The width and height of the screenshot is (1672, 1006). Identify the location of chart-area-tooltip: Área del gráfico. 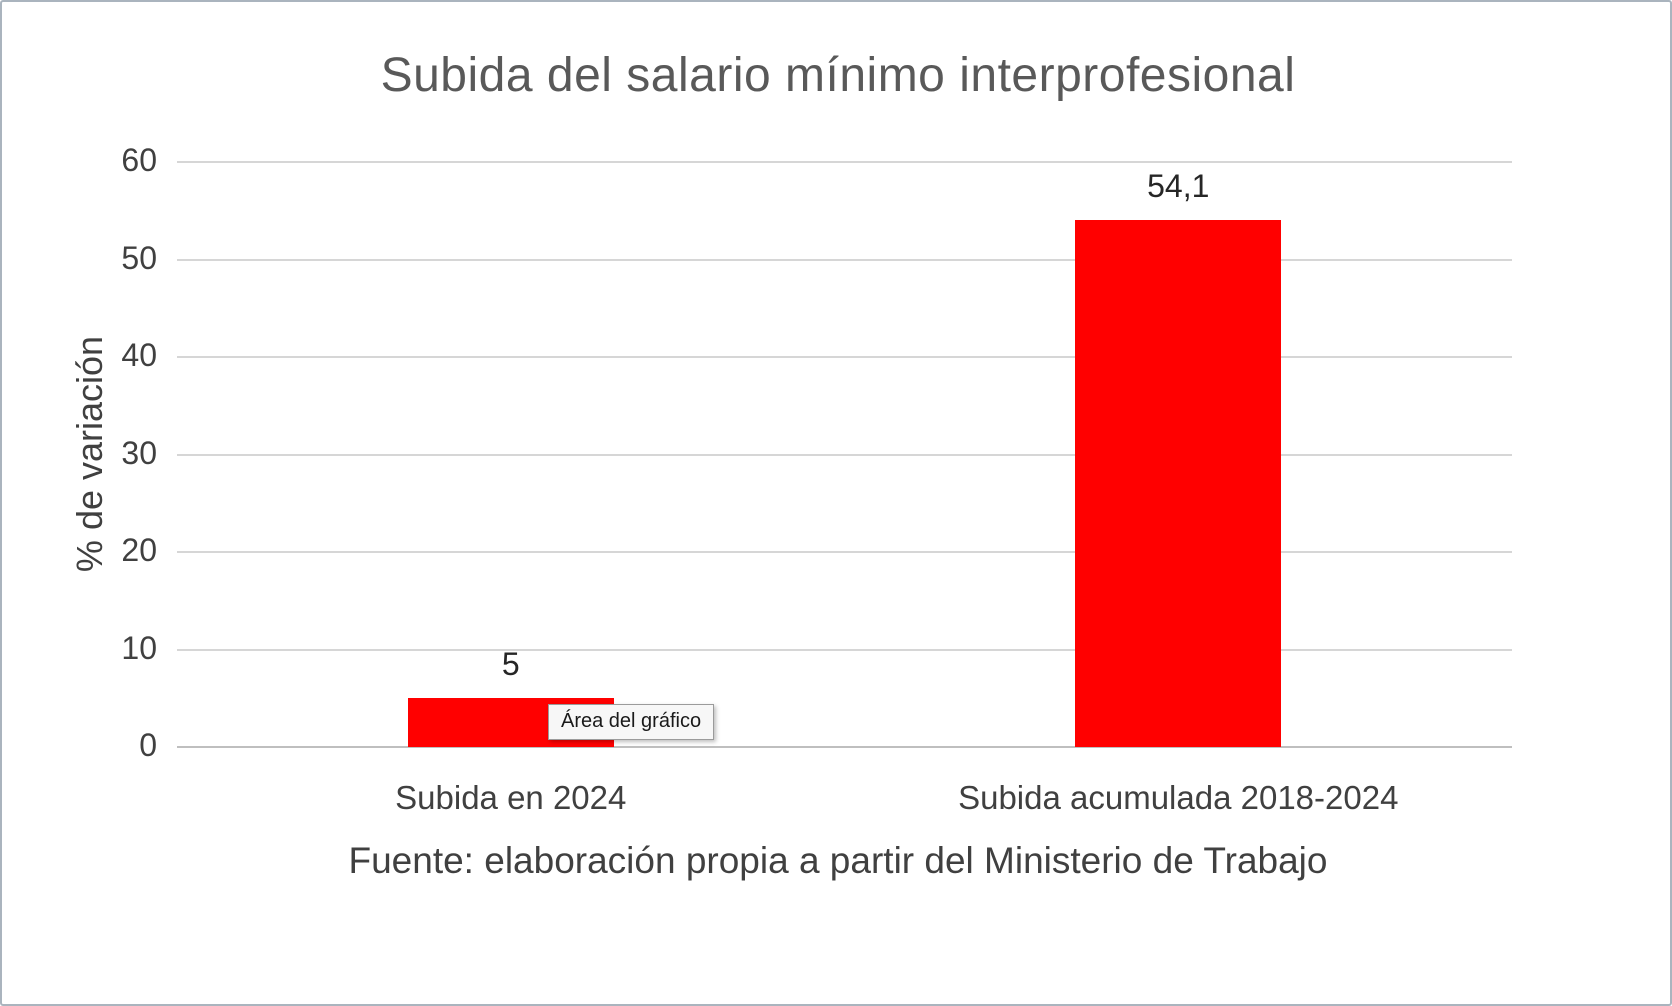
(631, 722).